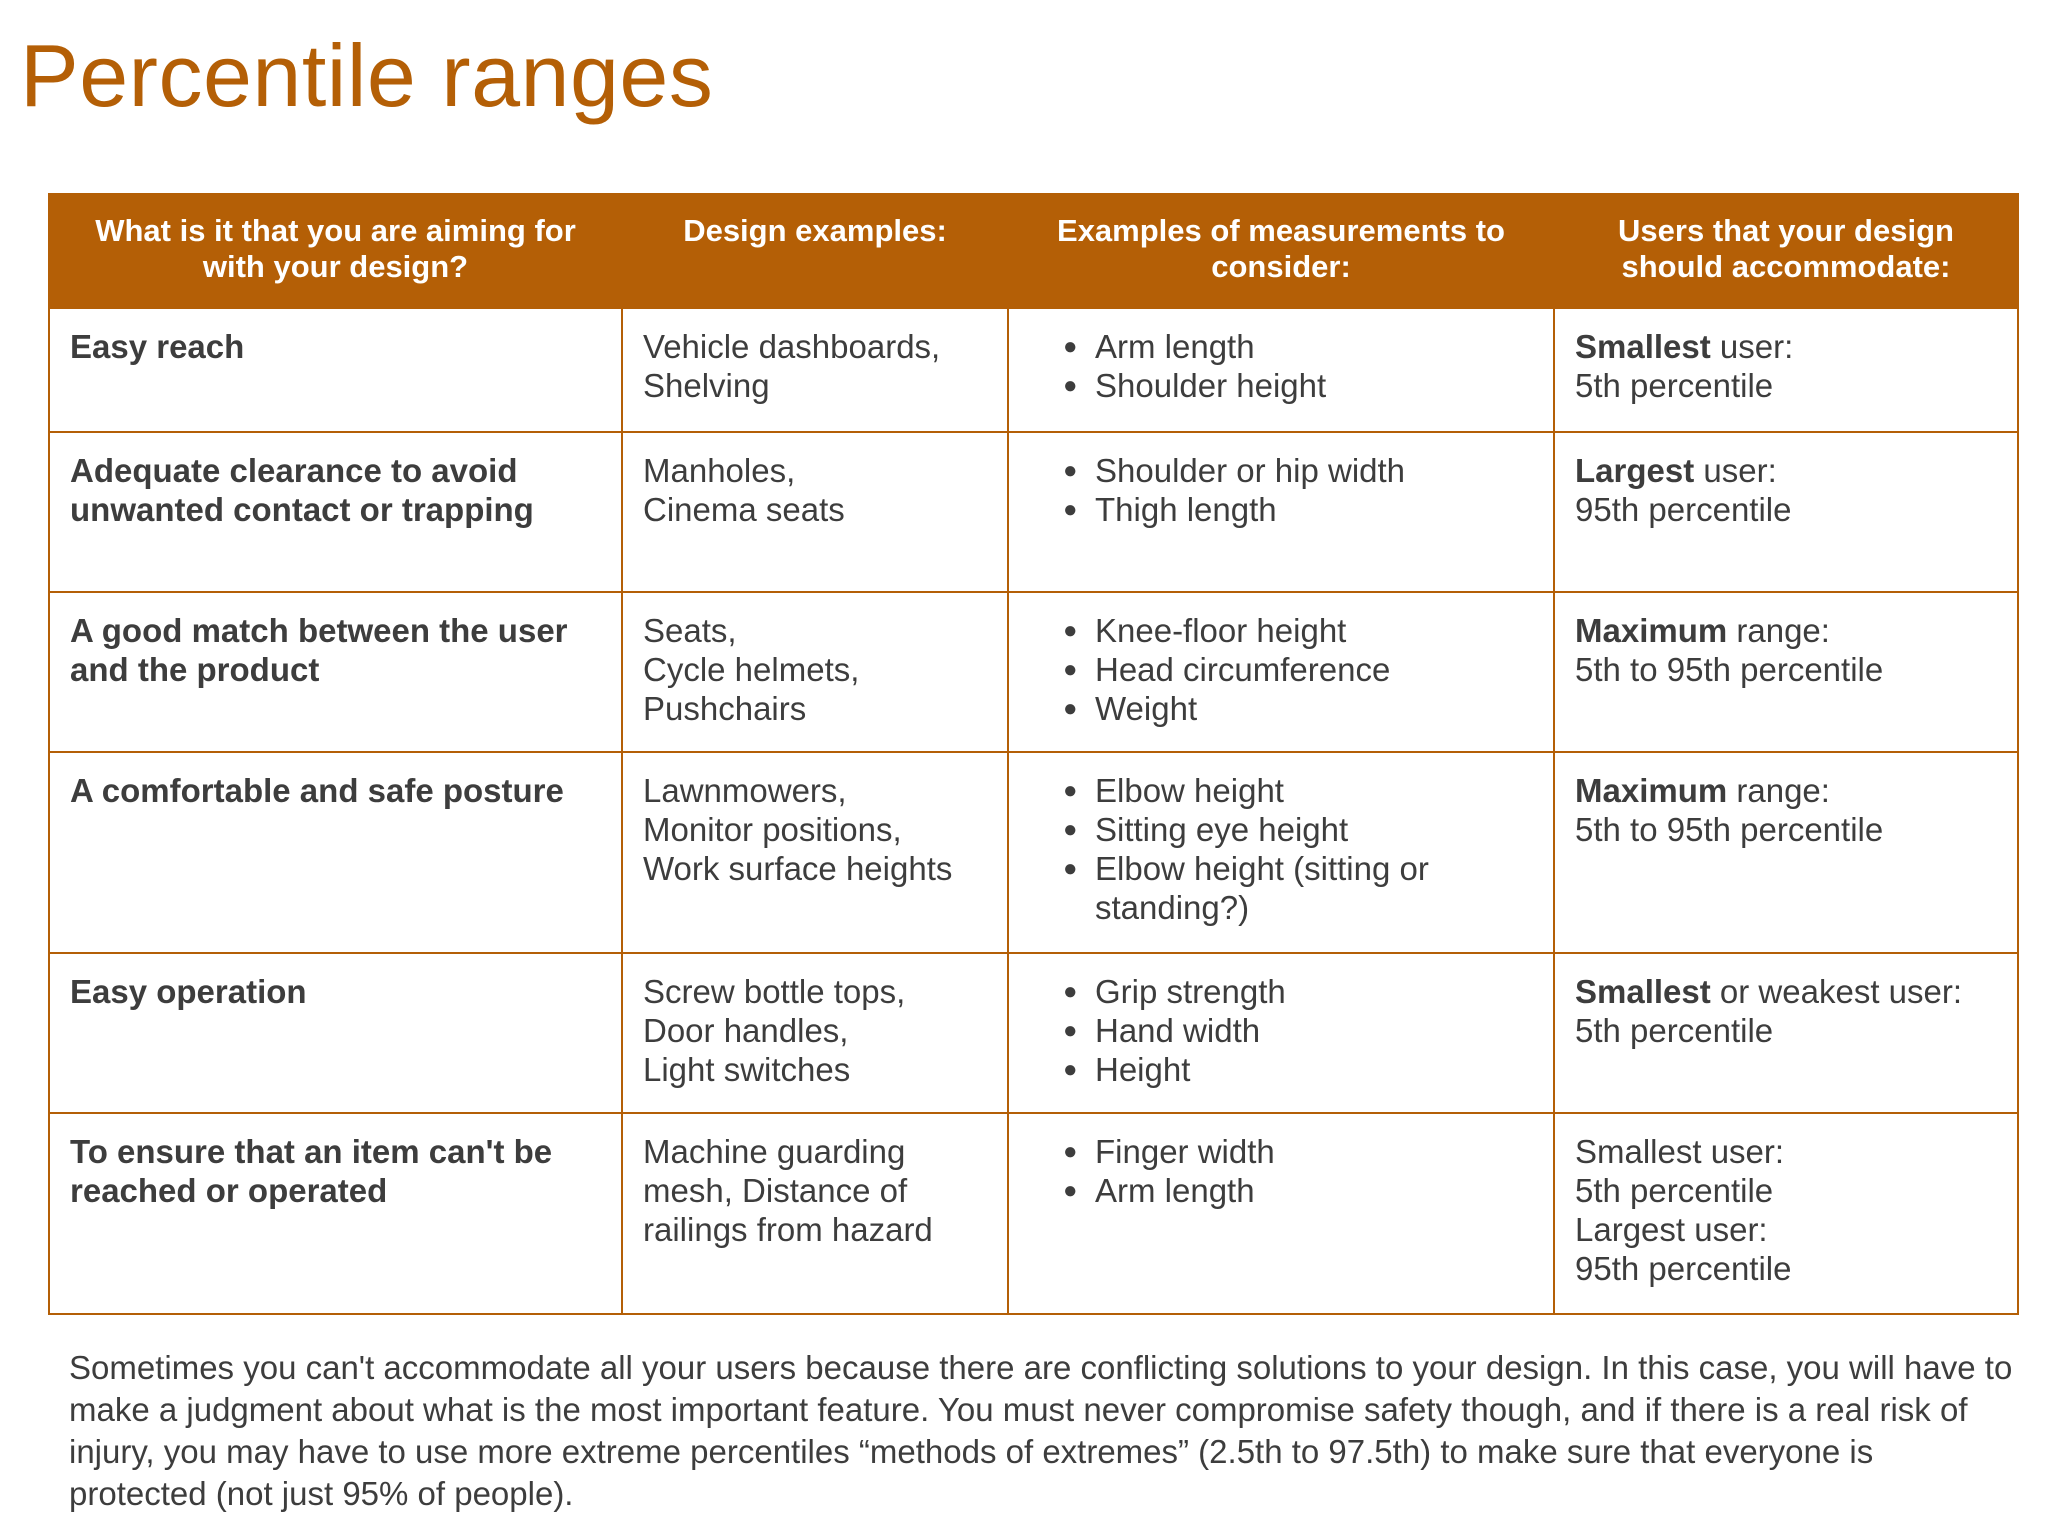 The width and height of the screenshot is (2048, 1536). I want to click on measurement-item: ● Thigh length, so click(1281, 509).